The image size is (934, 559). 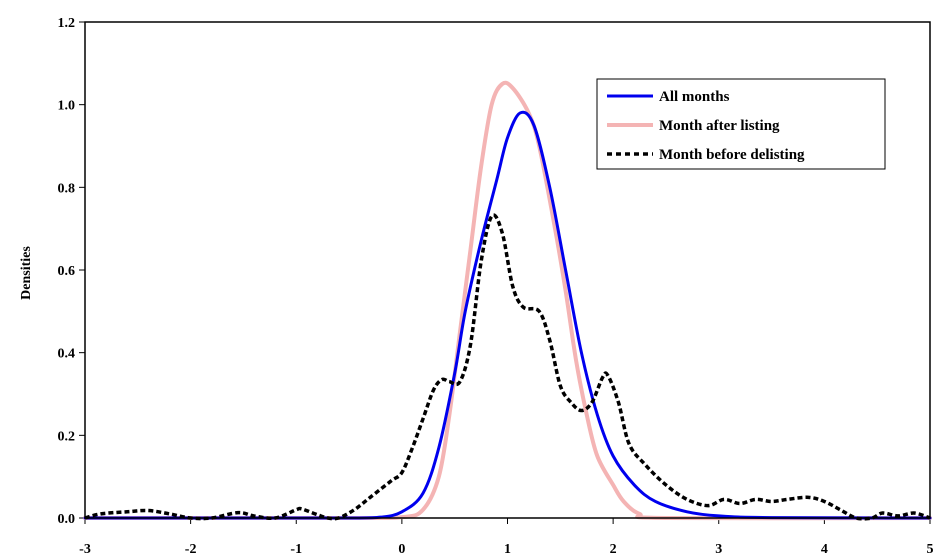 I want to click on x-tick-label: -1, so click(x=296, y=549).